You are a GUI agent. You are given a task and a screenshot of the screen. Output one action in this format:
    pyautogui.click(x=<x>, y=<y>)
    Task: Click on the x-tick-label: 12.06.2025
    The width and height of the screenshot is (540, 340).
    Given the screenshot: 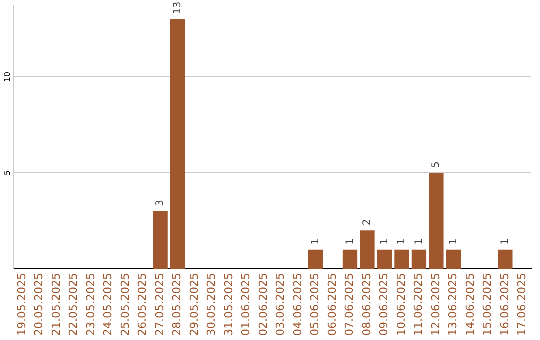 What is the action you would take?
    pyautogui.click(x=435, y=304)
    